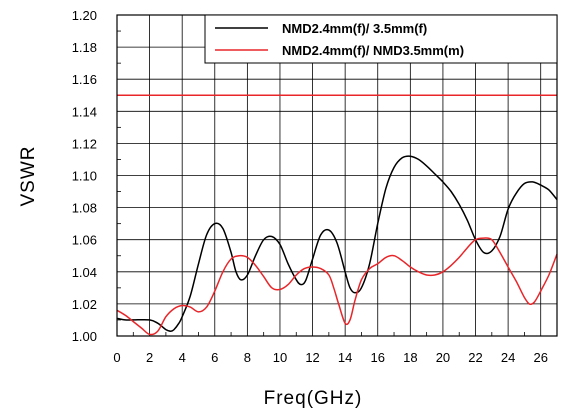 This screenshot has height=414, width=566. Describe the element at coordinates (182, 357) in the screenshot. I see `x-tick-label: 4` at that location.